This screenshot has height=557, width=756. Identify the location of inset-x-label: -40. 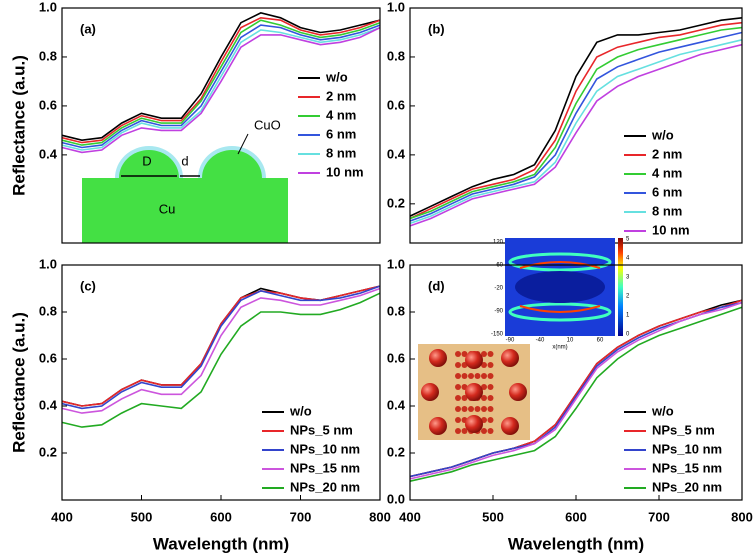
(540, 341).